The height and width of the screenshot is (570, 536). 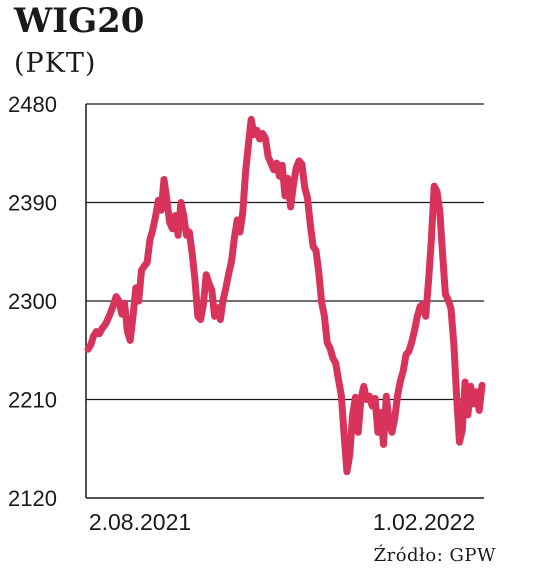 I want to click on y-tick-label: 2120, so click(x=32, y=498).